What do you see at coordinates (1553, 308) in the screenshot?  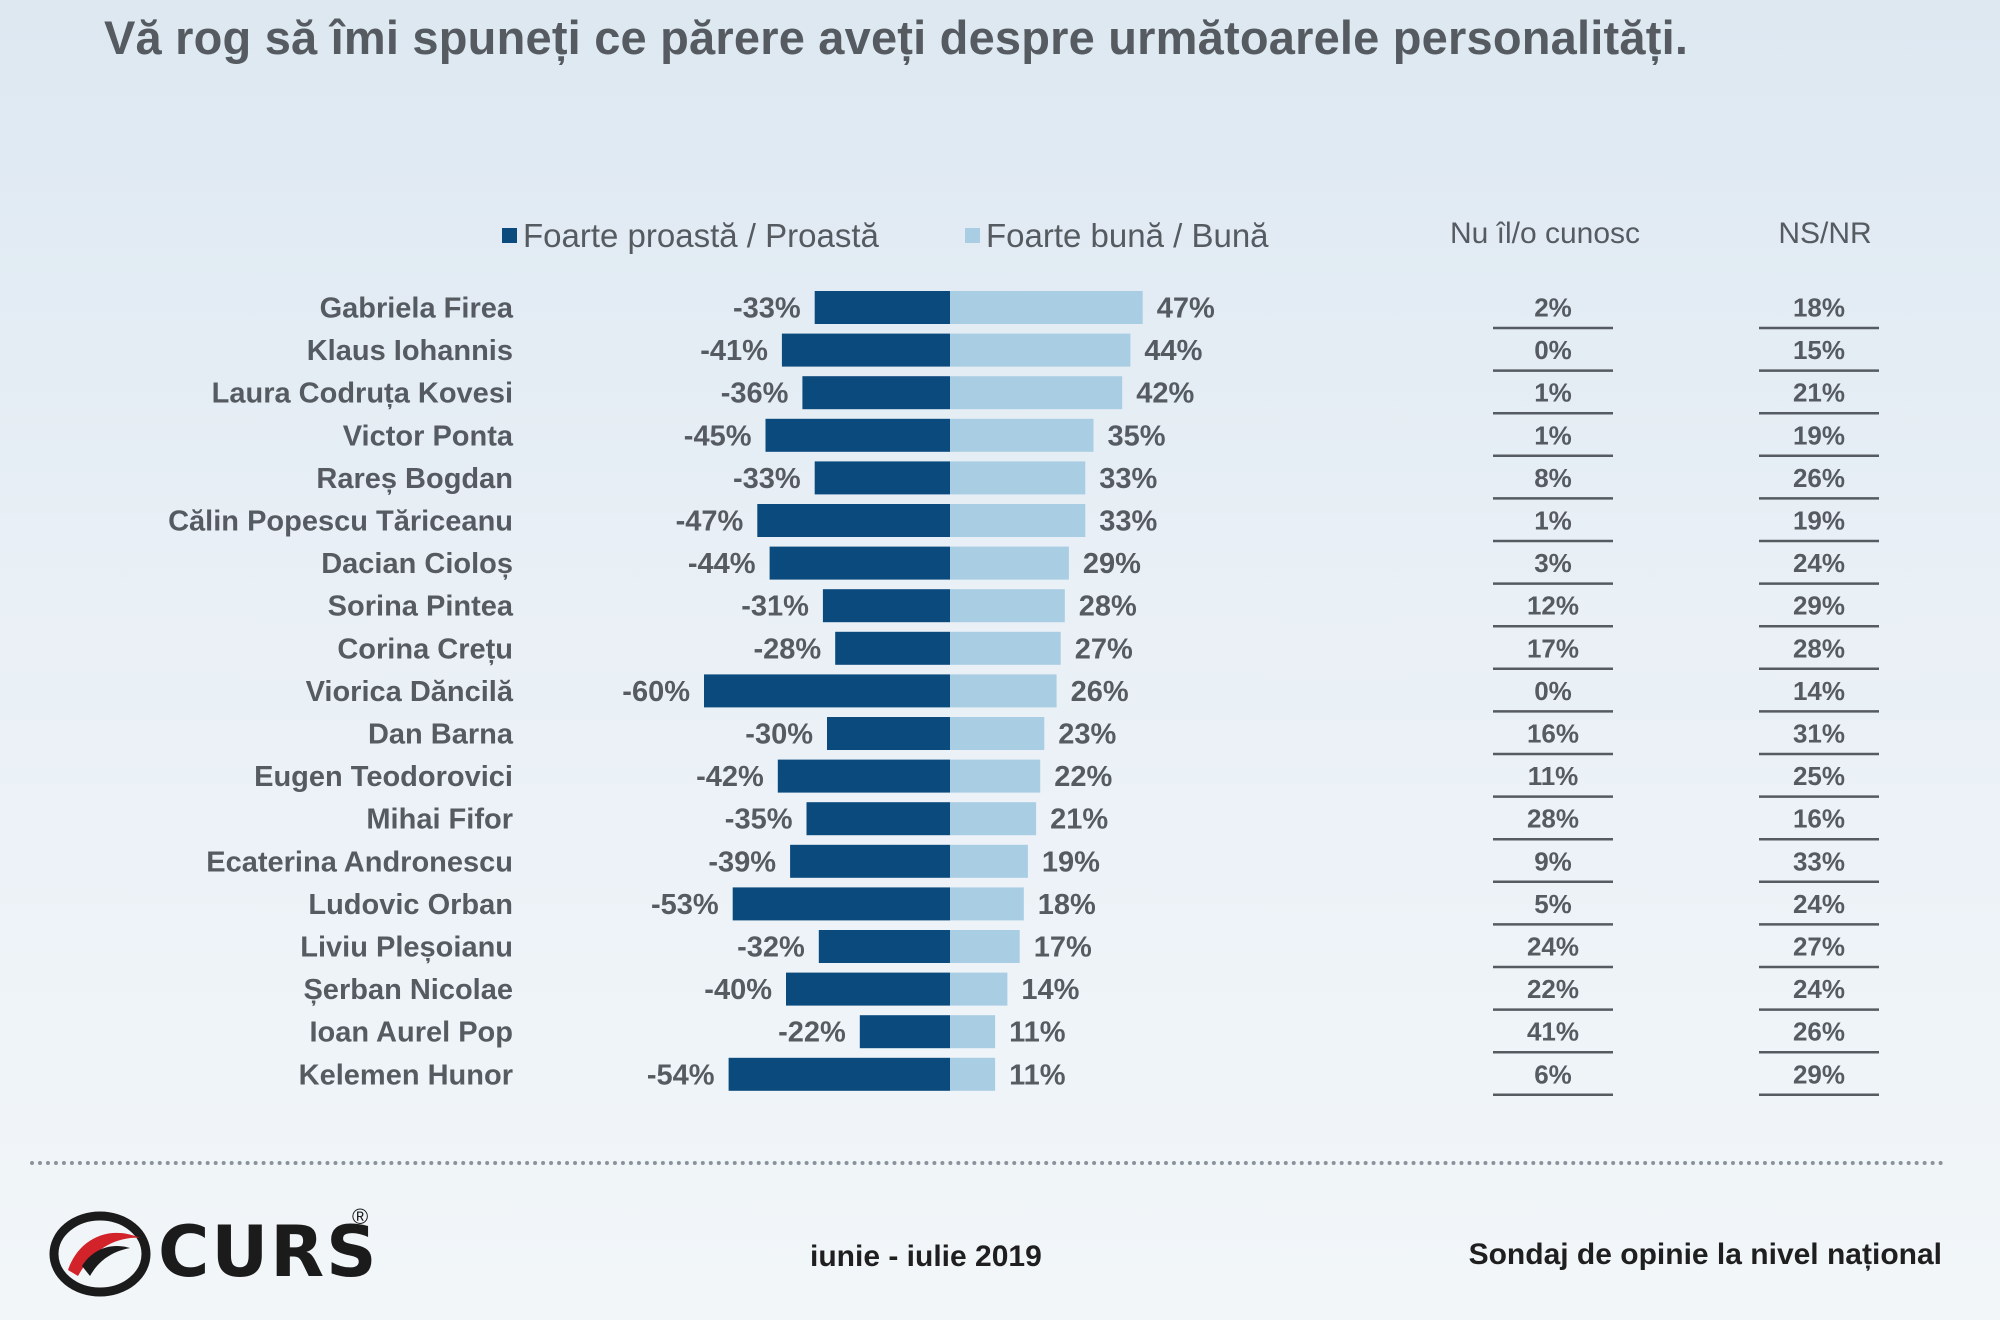 I see `unknown-value: 2%` at bounding box center [1553, 308].